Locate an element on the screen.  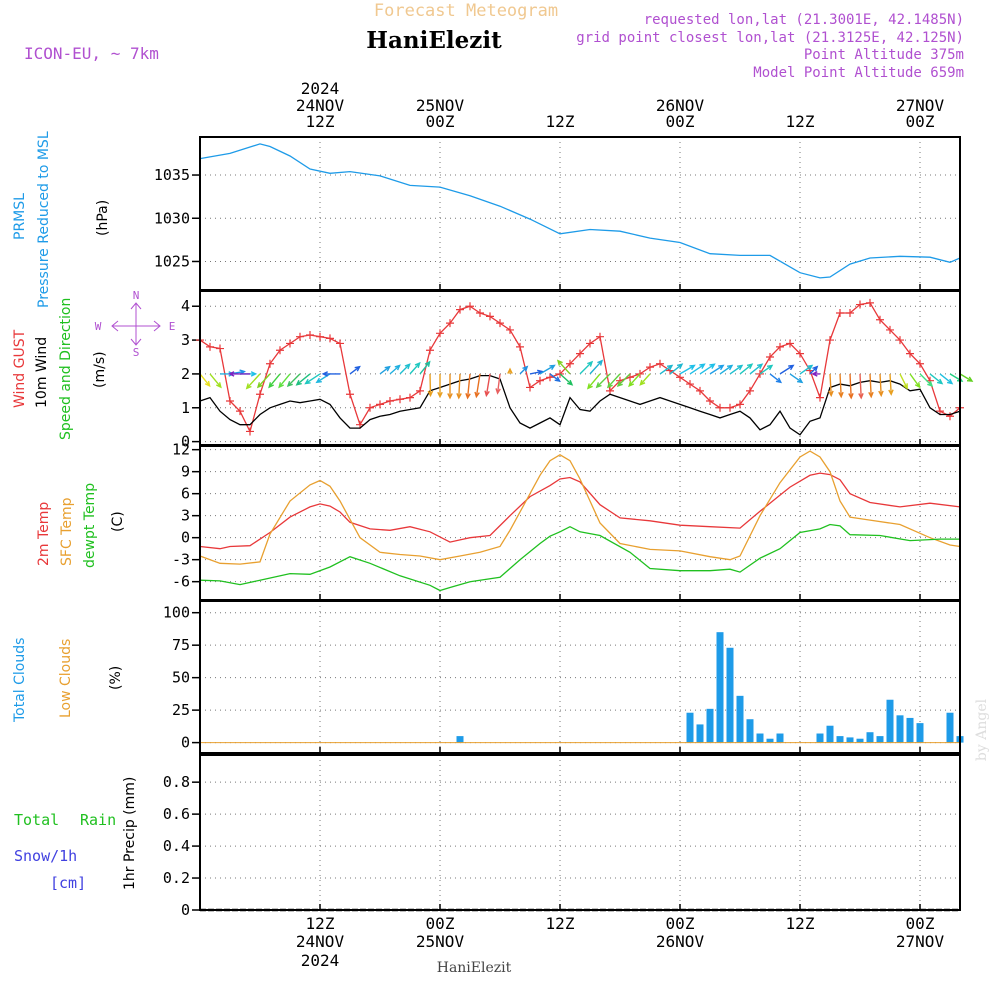
ytick-label: 3 is located at coordinates (185, 516).